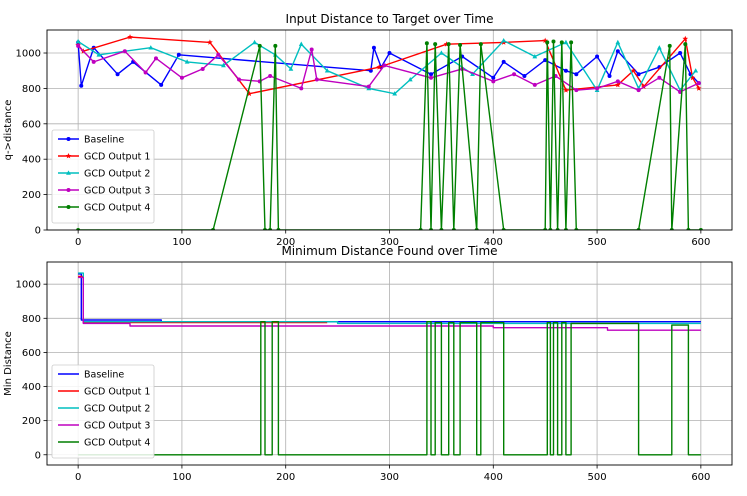 The height and width of the screenshot is (496, 747). Describe the element at coordinates (389, 242) in the screenshot. I see `chart1-x-tick-label: 300` at that location.